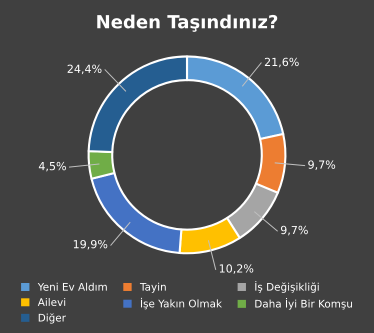  I want to click on data-label: 24,4%, so click(85, 69).